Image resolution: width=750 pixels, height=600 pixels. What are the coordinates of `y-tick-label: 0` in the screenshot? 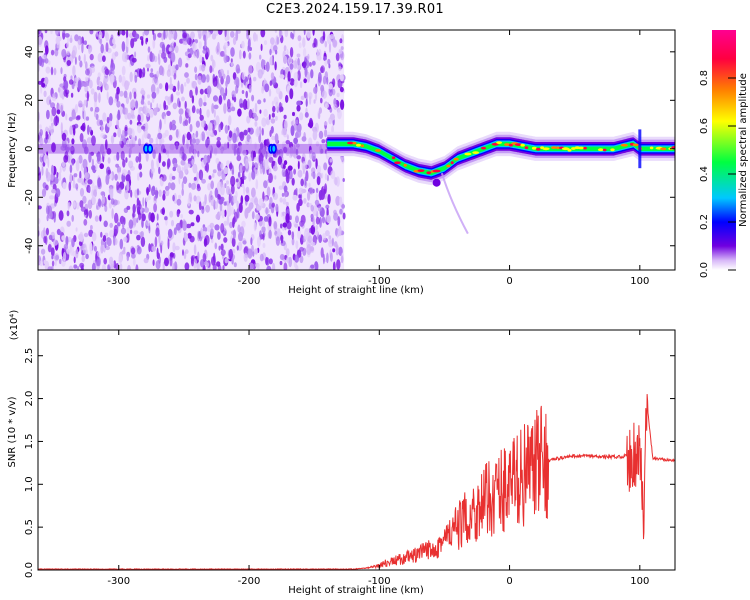 It's located at (29, 149).